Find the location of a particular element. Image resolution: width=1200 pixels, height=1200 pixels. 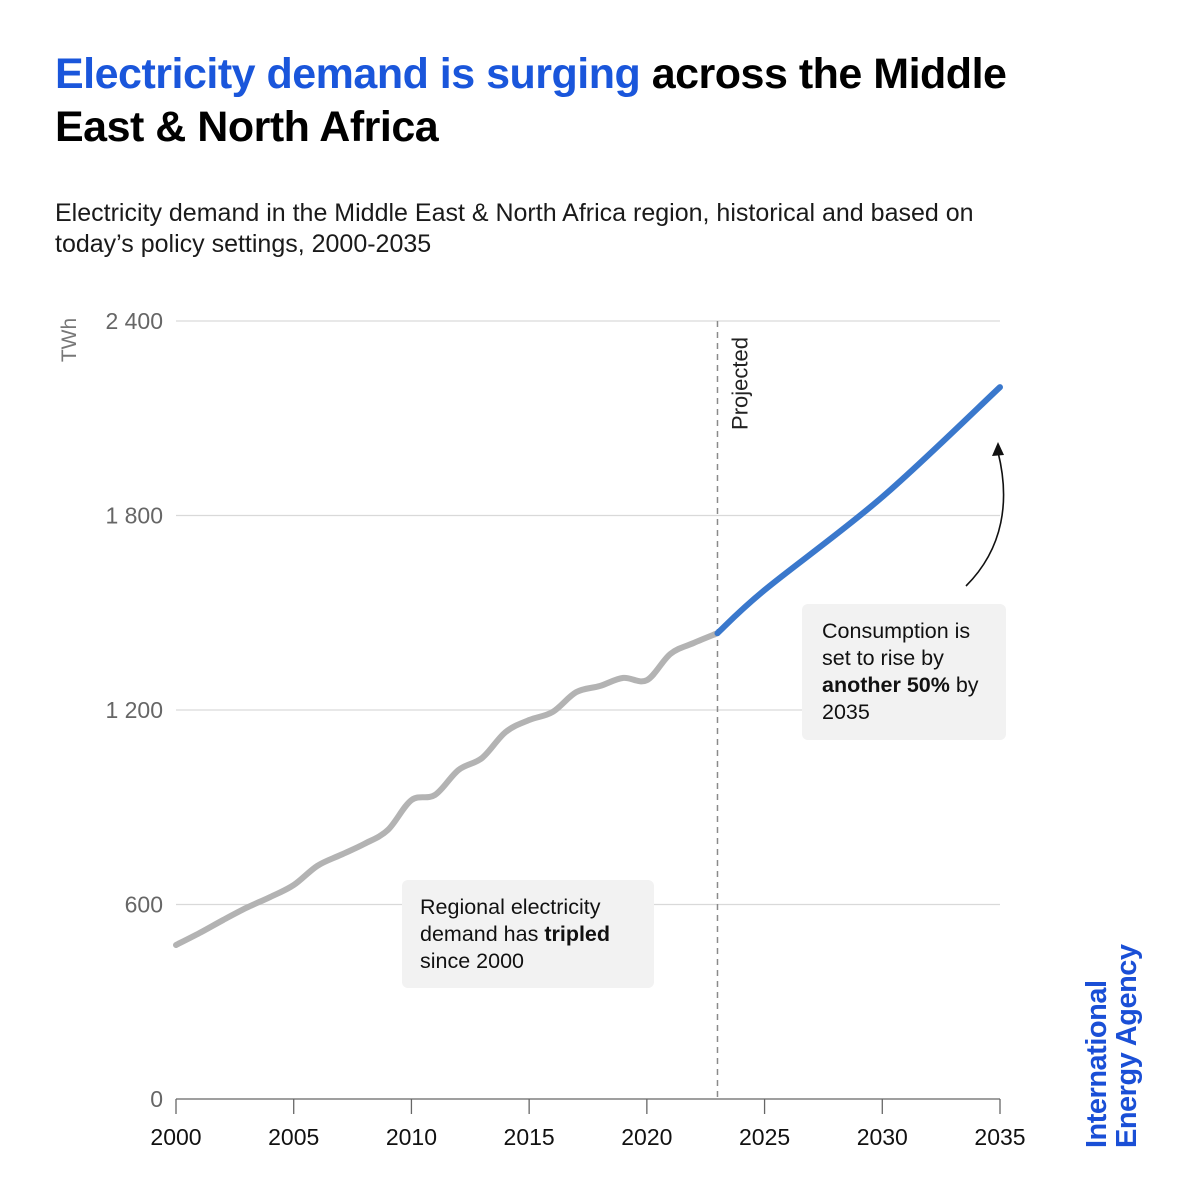

growth-arrow-icon is located at coordinates (985, 514).